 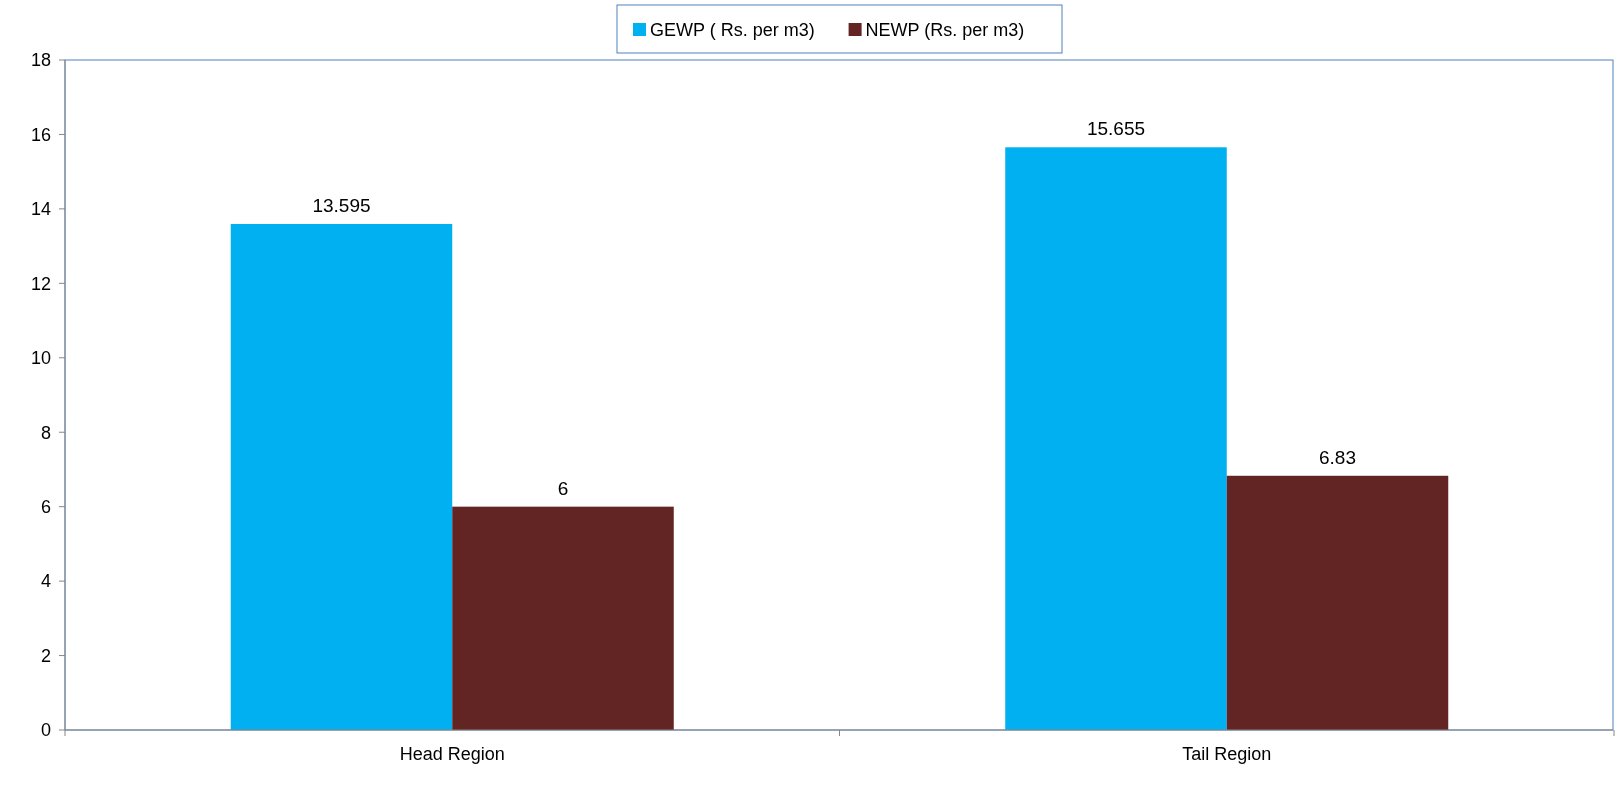 I want to click on y-tick-label: 0, so click(x=45, y=730).